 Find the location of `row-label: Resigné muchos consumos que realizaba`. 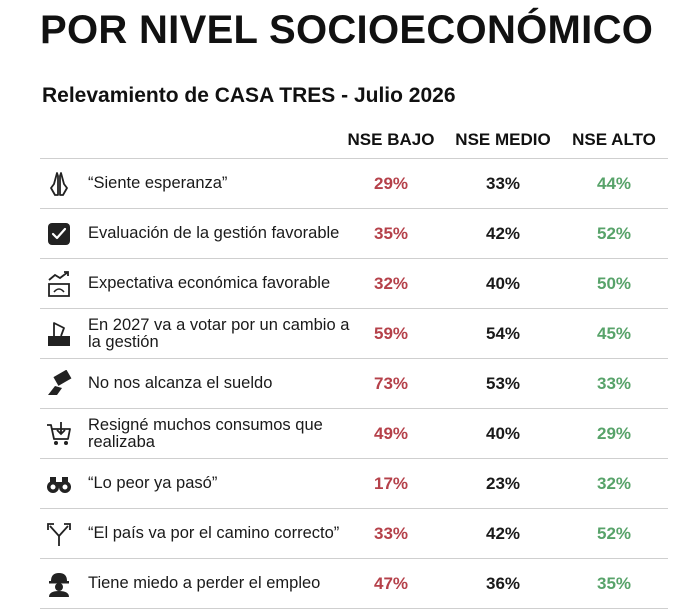

row-label: Resigné muchos consumos que realizaba is located at coordinates (205, 433).